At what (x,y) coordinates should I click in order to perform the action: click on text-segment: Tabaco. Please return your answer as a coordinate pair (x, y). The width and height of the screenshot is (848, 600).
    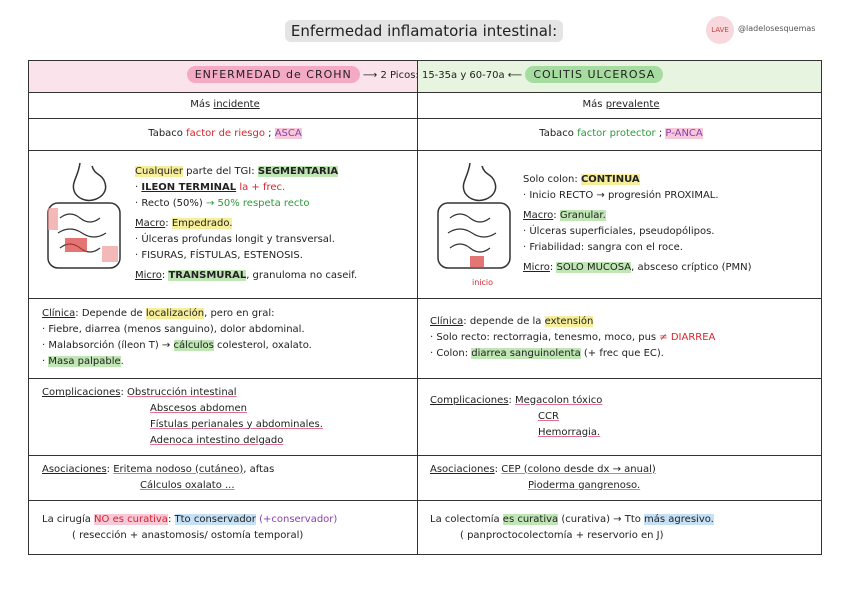
    Looking at the image, I should click on (167, 133).